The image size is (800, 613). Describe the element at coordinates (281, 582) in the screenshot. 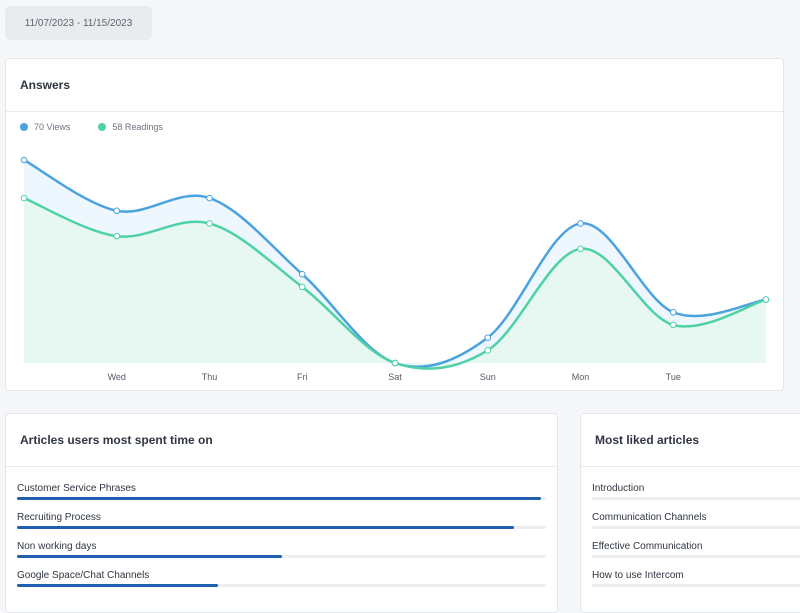

I see `article-time-row: Google Space/Chat Channels` at that location.